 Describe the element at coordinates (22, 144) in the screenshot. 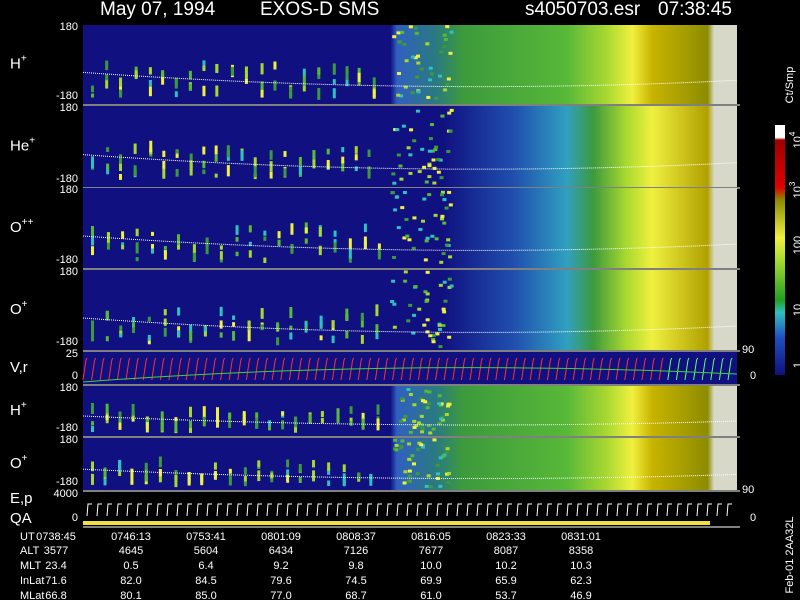

I see `panel-label: He+` at that location.